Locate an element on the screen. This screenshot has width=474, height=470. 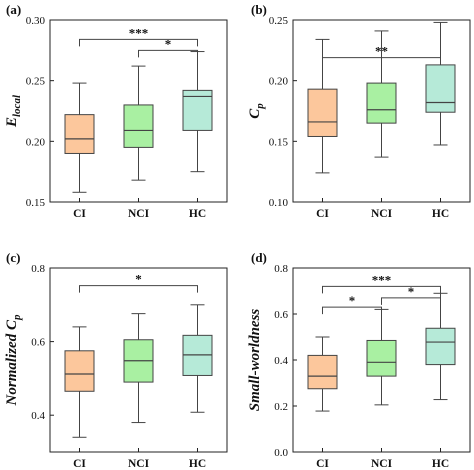
panel-label: (a) is located at coordinates (13, 9).